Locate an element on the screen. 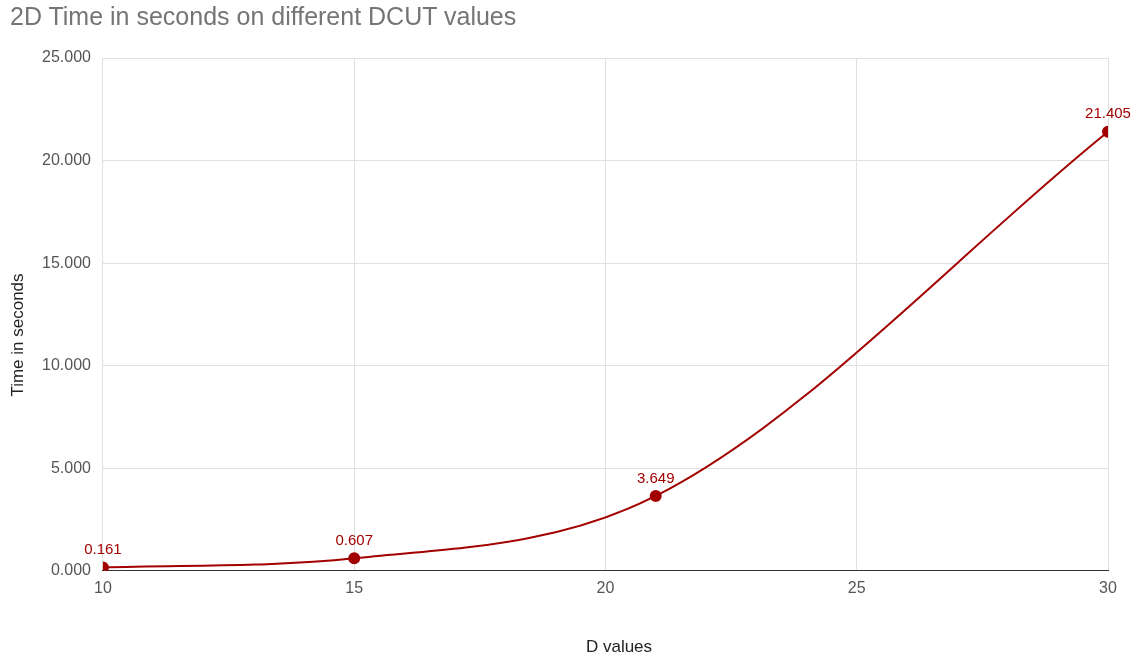  y-tick-label: 15.000 is located at coordinates (67, 262).